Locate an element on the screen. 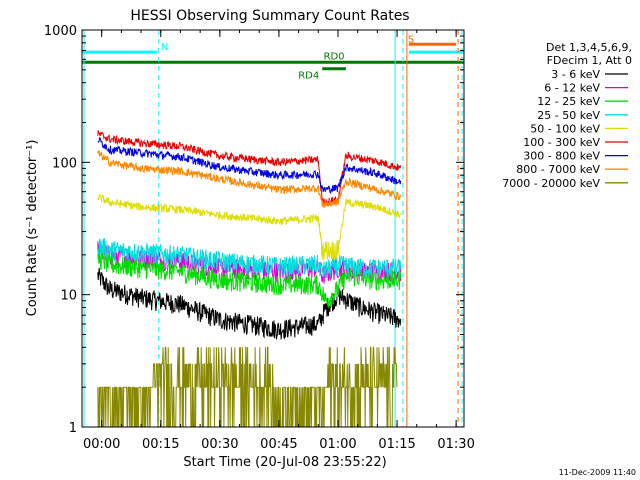 Image resolution: width=640 pixels, height=480 pixels. legend-label: 25 - 50 keV is located at coordinates (568, 115).